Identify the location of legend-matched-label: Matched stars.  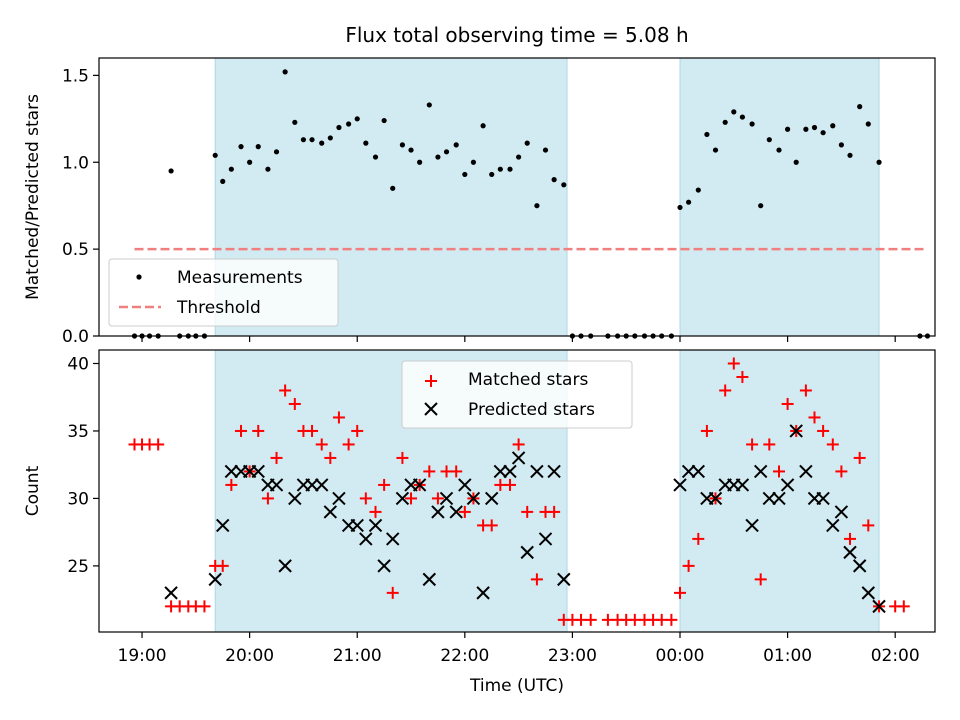
(528, 380).